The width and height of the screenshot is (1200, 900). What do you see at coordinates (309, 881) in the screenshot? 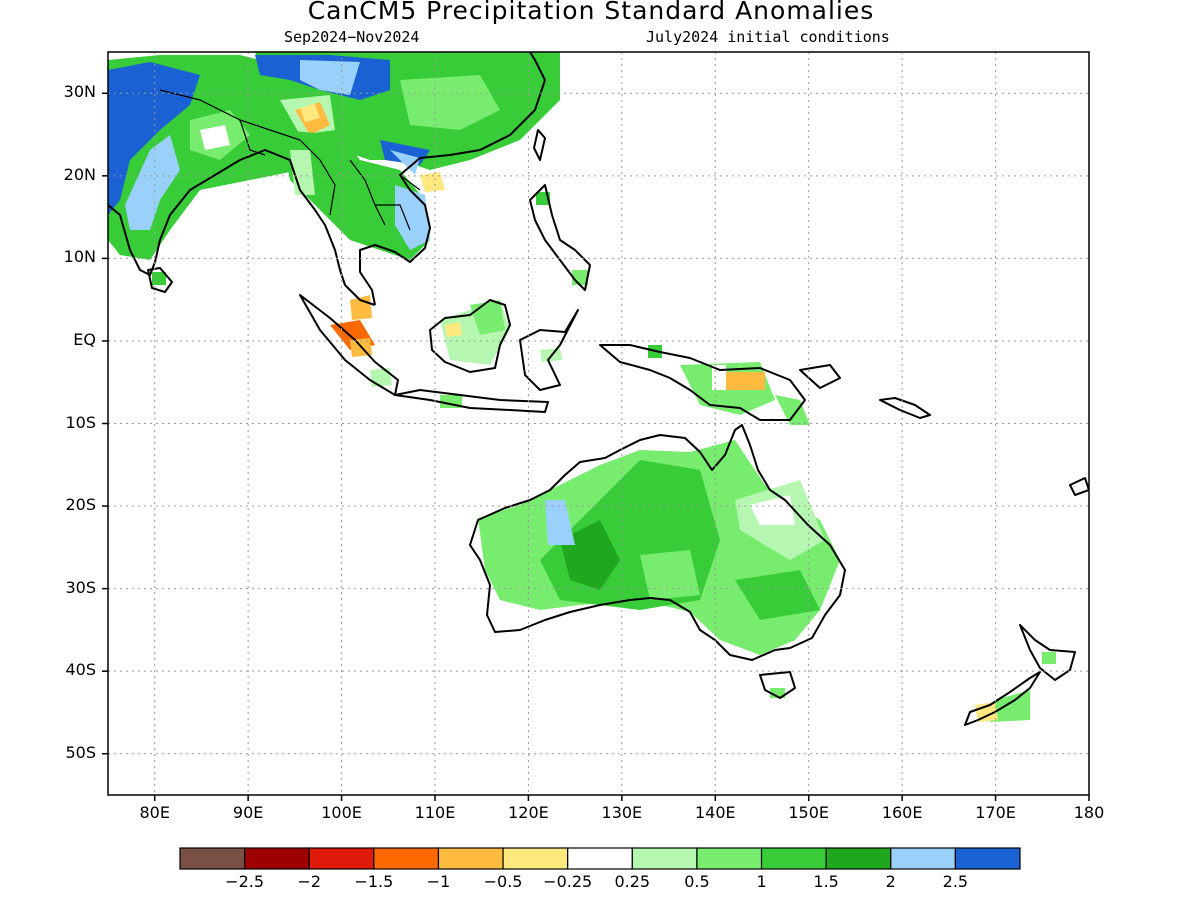
I see `colorbar-label: −2` at bounding box center [309, 881].